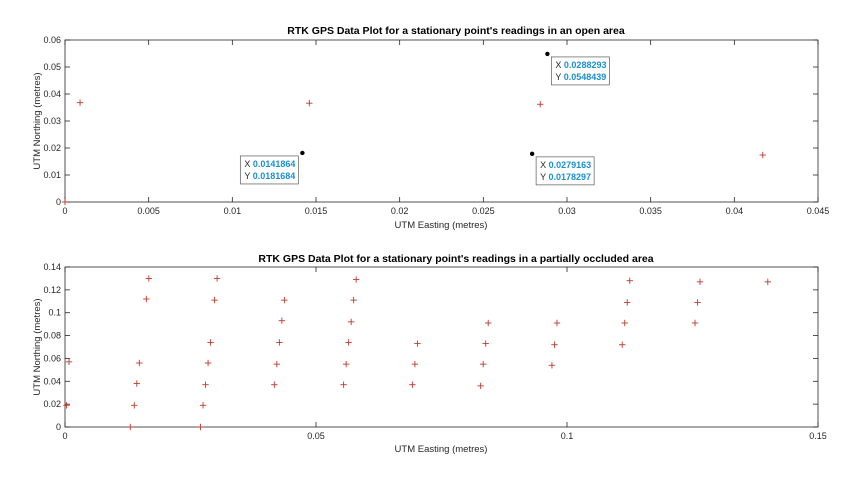 The height and width of the screenshot is (480, 853). I want to click on datatip-x-line: X 0.0279163, so click(565, 165).